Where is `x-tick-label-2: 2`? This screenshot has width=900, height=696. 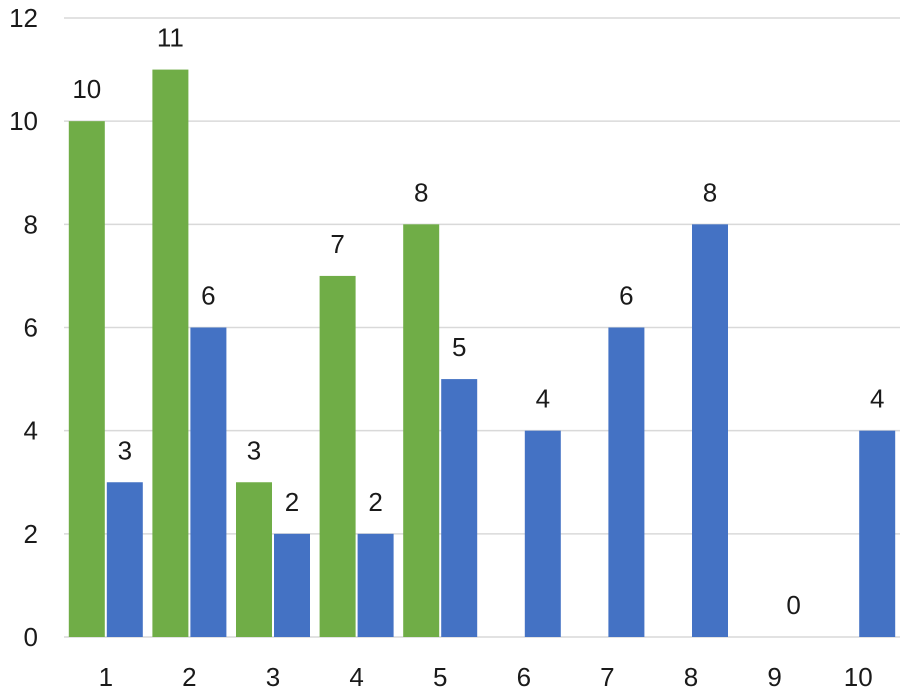 x-tick-label-2: 2 is located at coordinates (189, 677).